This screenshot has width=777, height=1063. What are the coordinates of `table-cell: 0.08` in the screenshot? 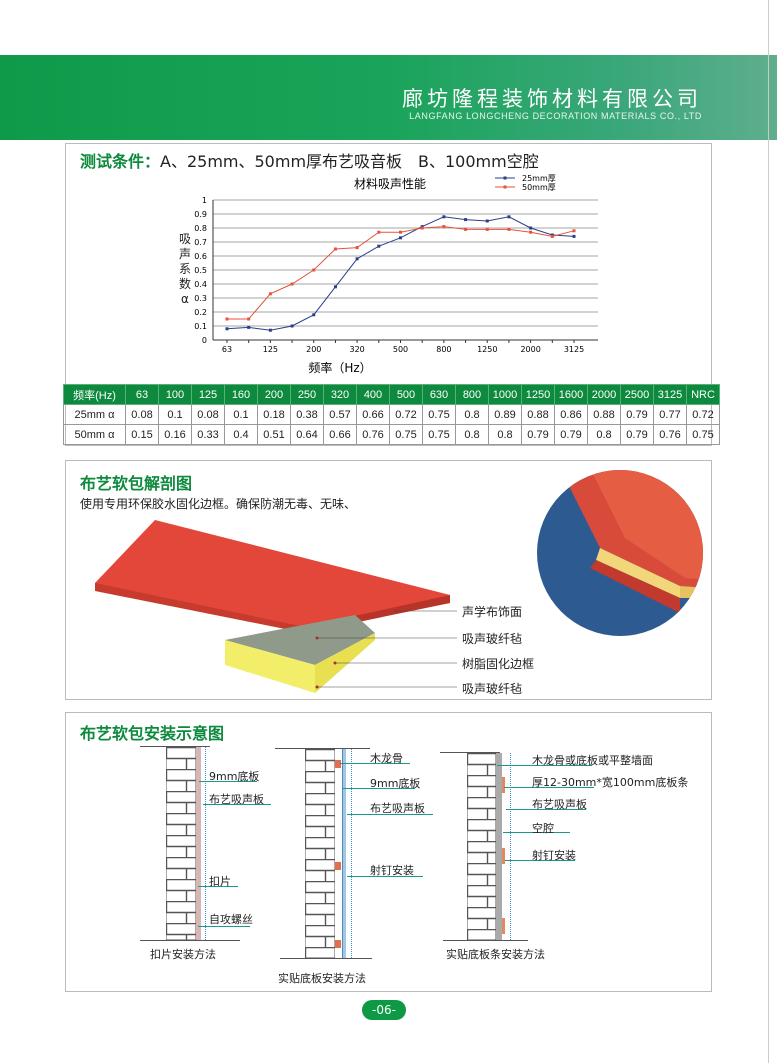 It's located at (142, 414).